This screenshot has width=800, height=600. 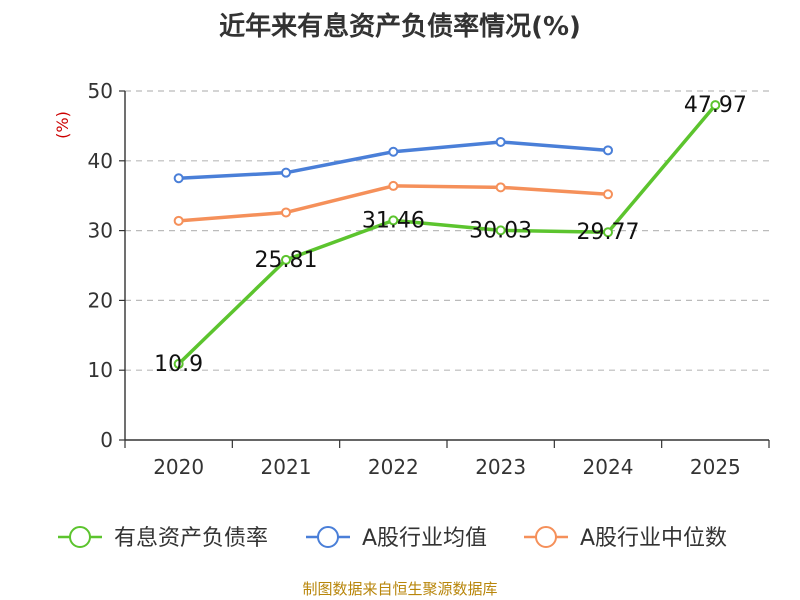 I want to click on source-note: 制图数据来自恒生聚源数据库, so click(x=400, y=589).